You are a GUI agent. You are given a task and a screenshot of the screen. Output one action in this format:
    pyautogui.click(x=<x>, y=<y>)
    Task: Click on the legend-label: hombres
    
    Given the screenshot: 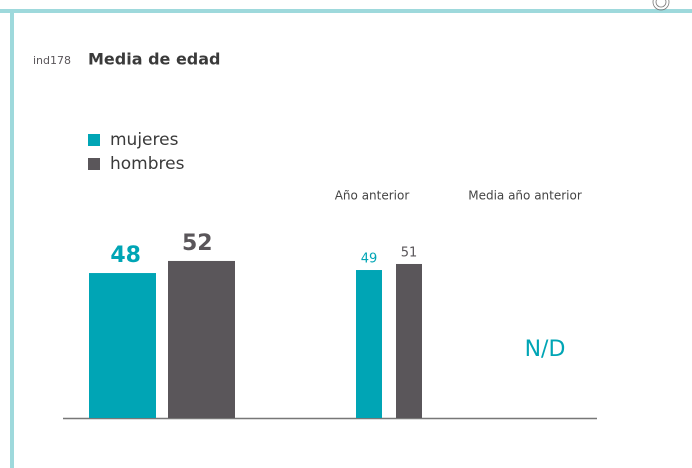 What is the action you would take?
    pyautogui.click(x=147, y=164)
    